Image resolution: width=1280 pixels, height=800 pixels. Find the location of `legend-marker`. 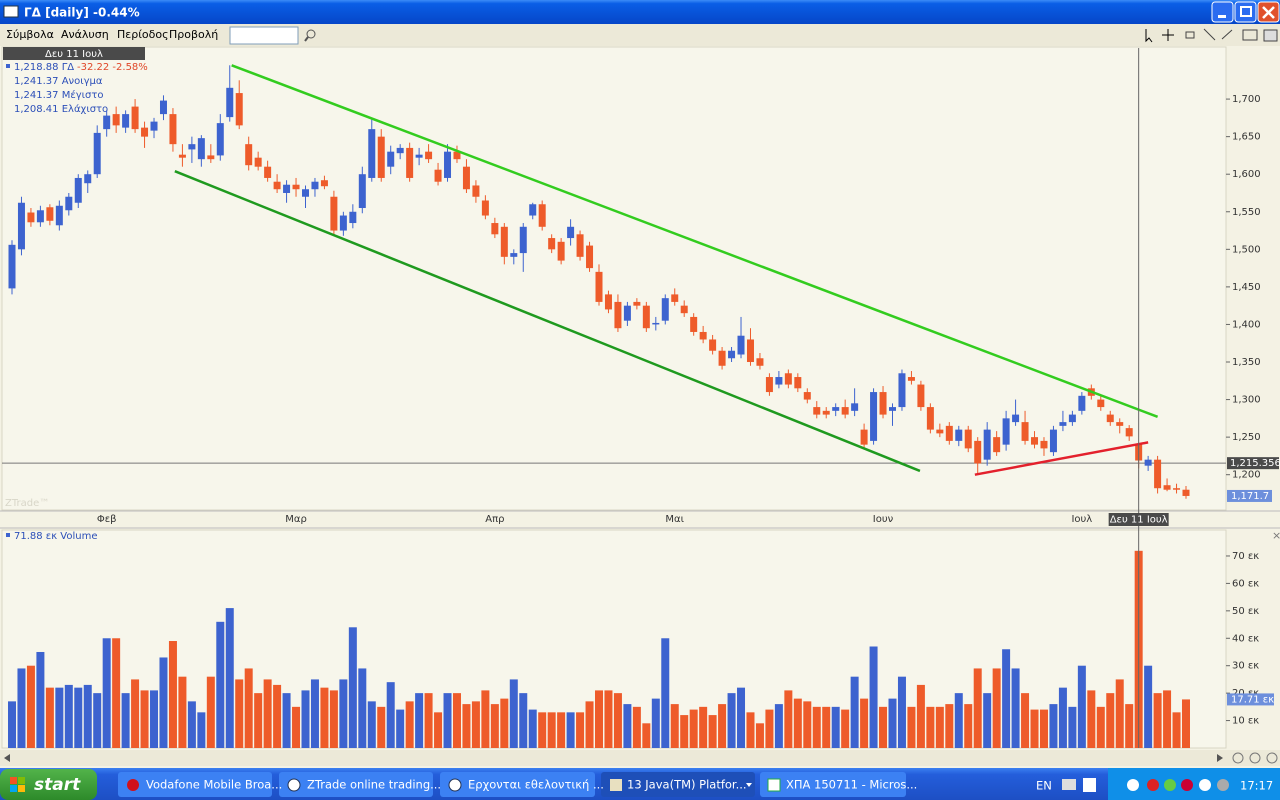

legend-marker is located at coordinates (8, 66).